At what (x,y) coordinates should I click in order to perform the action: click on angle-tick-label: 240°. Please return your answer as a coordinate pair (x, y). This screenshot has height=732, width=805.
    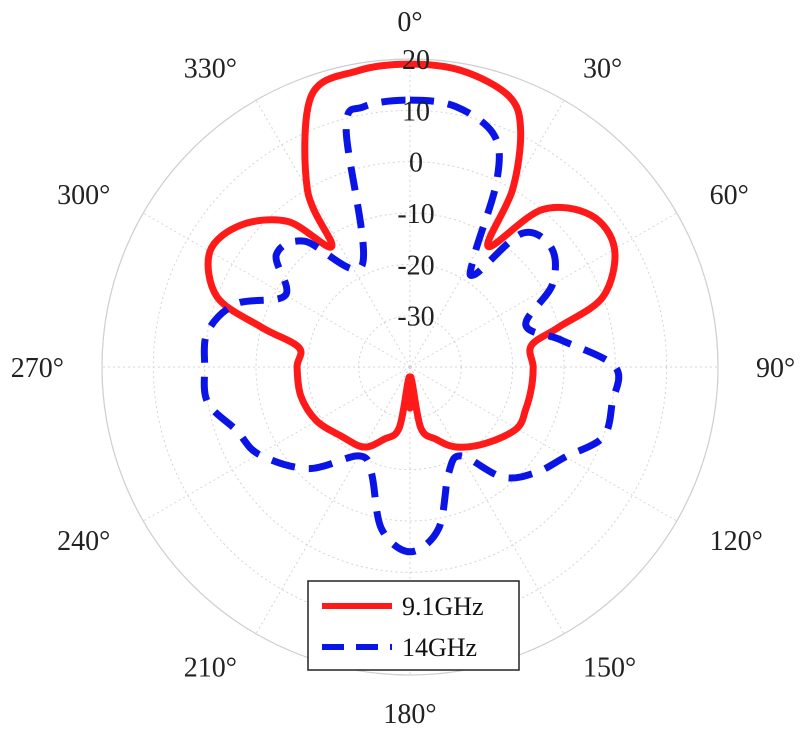
    Looking at the image, I should click on (83, 541).